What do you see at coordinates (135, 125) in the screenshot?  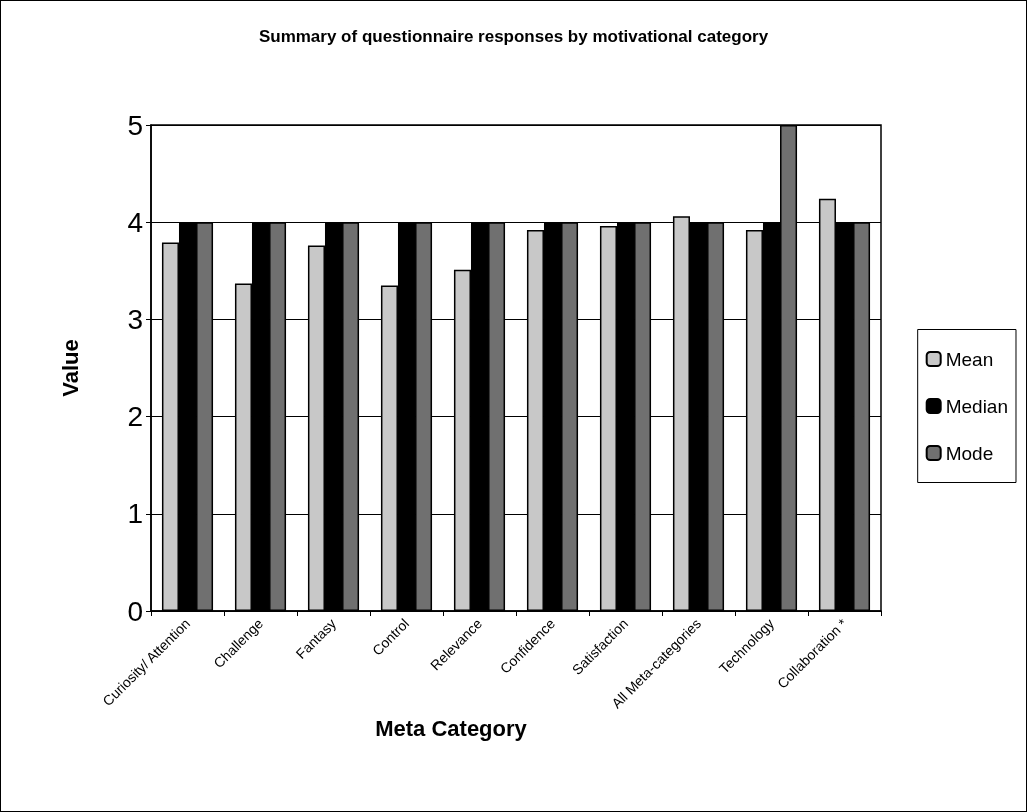 I see `y-tick-label: 5` at bounding box center [135, 125].